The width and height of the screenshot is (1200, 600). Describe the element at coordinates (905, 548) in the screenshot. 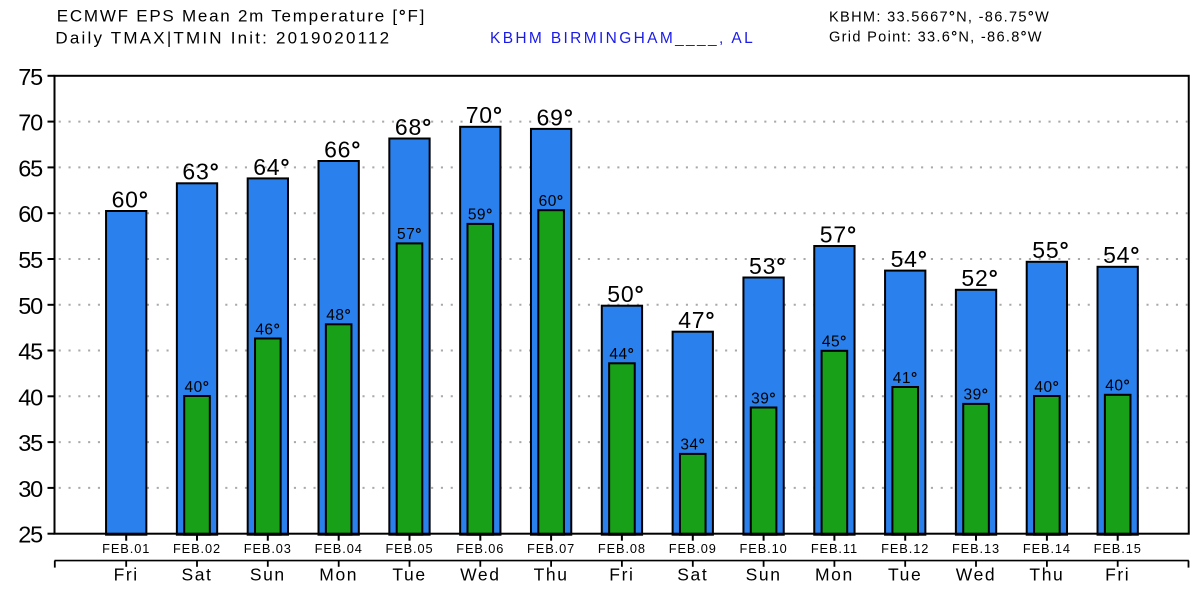

I see `svg-text: FEB.12` at that location.